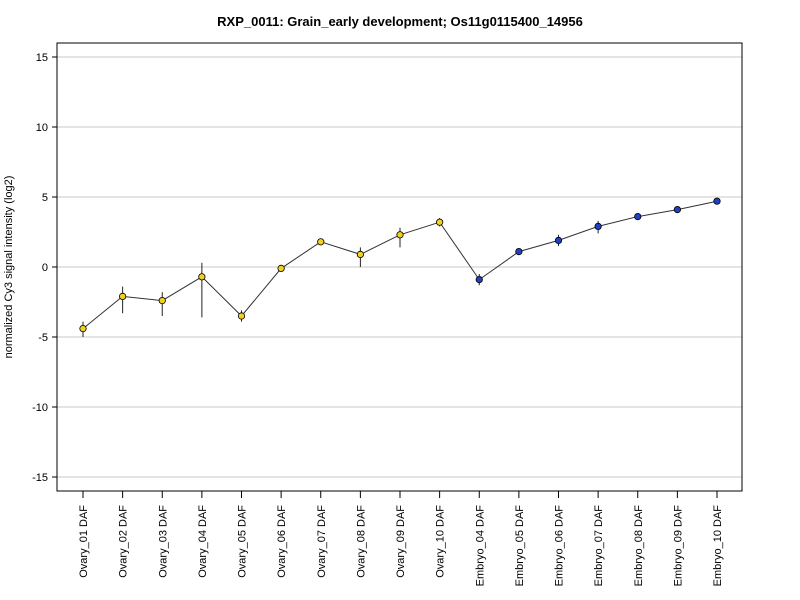 This screenshot has width=800, height=600. I want to click on y-axis-label: normalized Cy3 signal intensity (log2), so click(9, 267).